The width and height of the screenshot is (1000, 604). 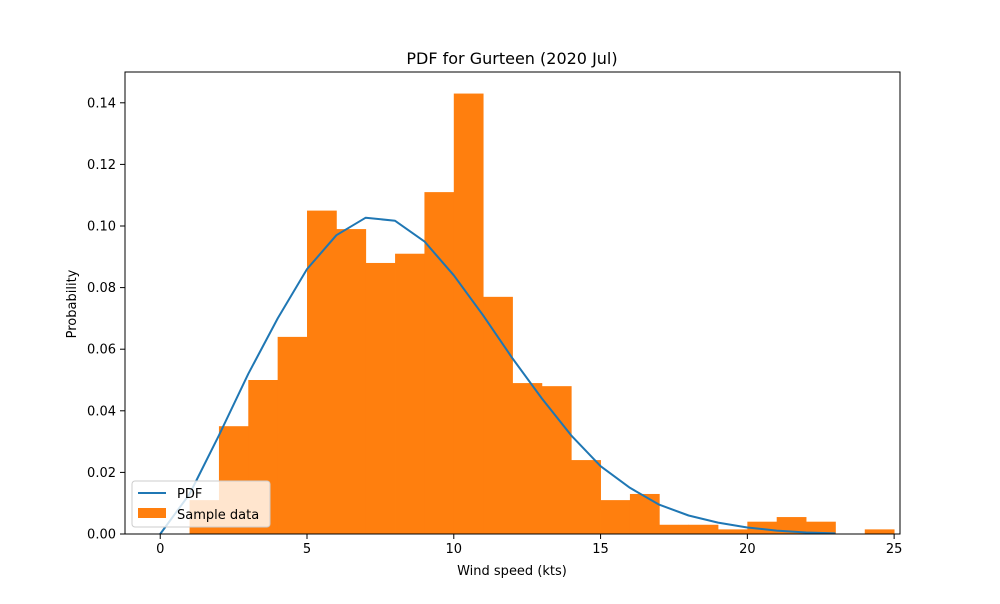 What do you see at coordinates (72, 303) in the screenshot?
I see `y-axis-label: Probability` at bounding box center [72, 303].